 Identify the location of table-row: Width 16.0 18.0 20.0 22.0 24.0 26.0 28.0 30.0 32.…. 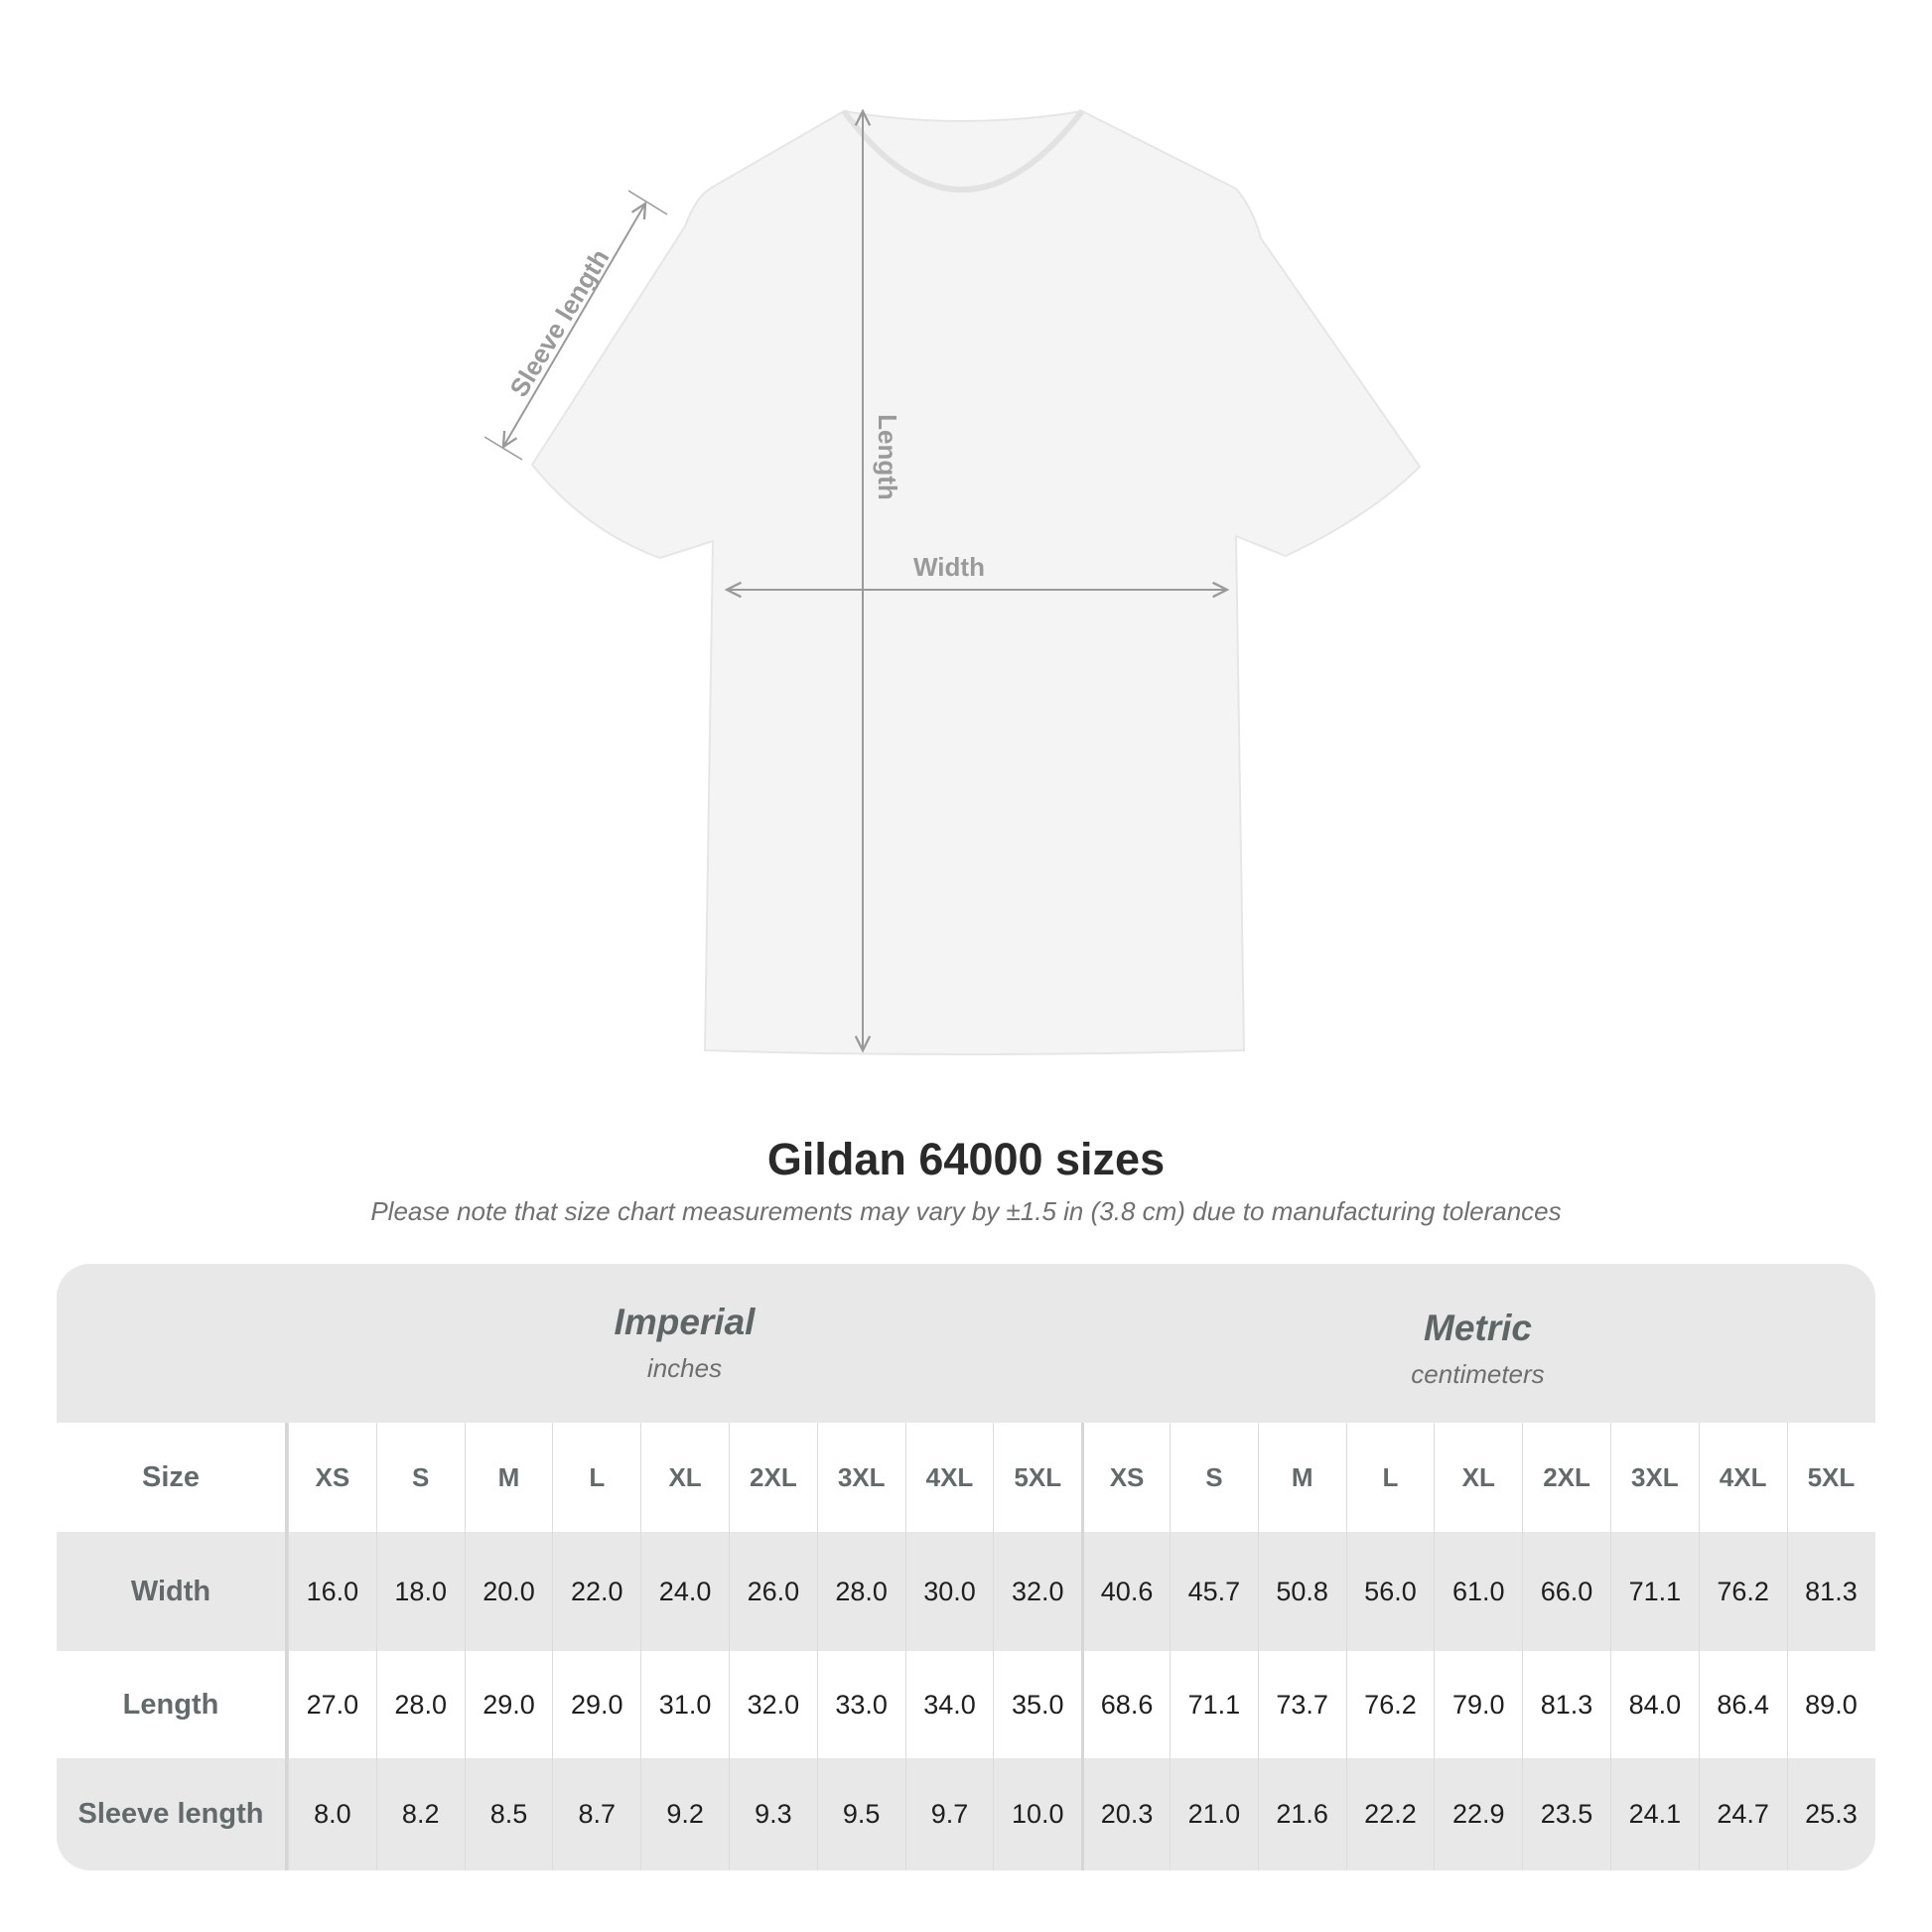
(966, 1592).